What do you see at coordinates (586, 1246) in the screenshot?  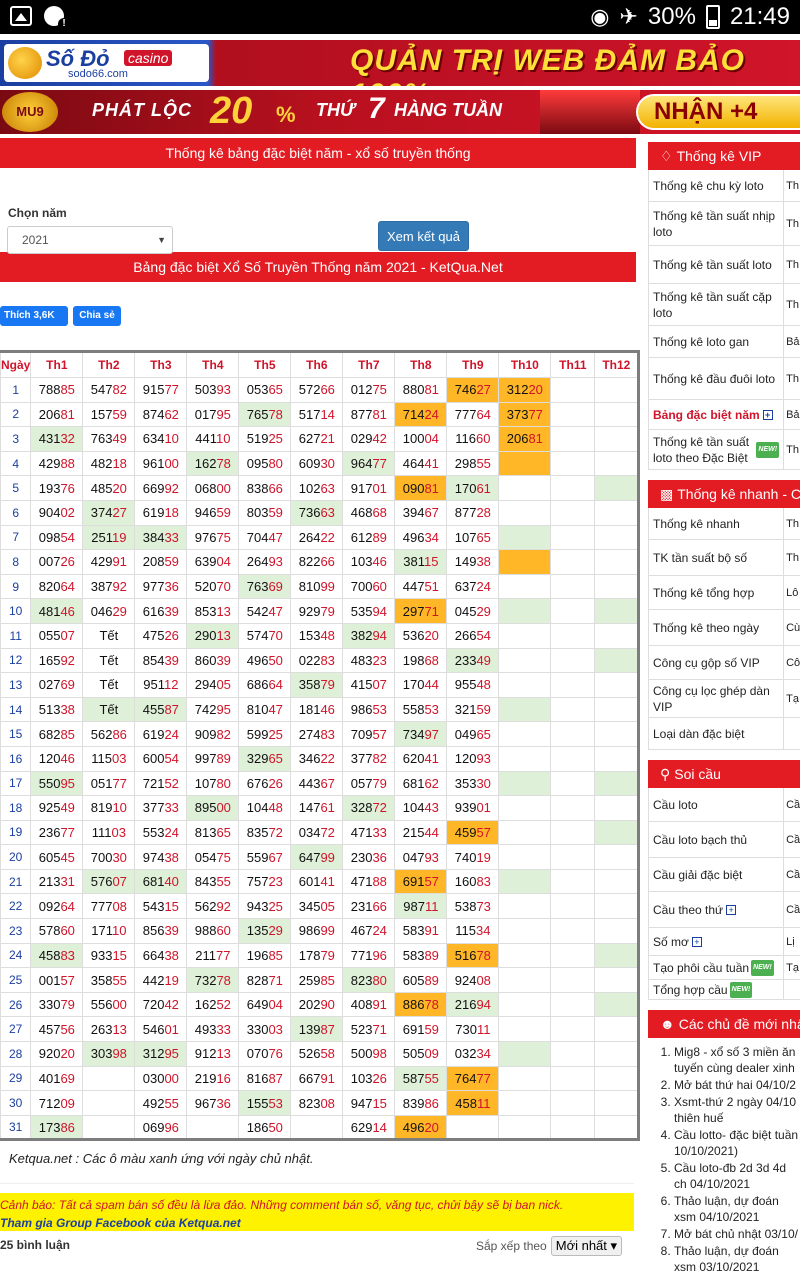 I see `sort-select: Mới nhất ▾` at bounding box center [586, 1246].